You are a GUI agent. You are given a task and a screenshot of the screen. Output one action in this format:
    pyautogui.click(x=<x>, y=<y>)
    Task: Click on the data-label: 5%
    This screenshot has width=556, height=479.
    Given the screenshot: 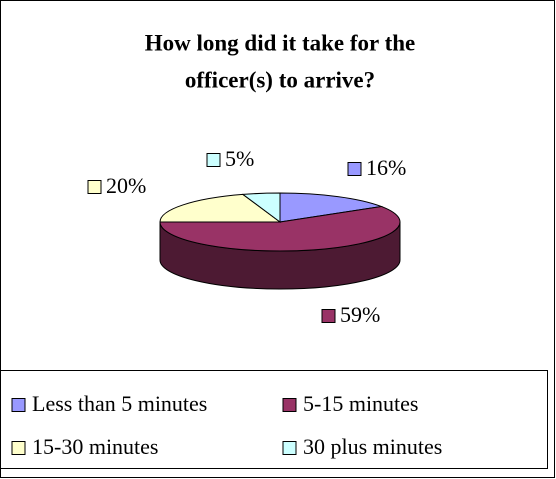 What is the action you would take?
    pyautogui.click(x=239, y=158)
    